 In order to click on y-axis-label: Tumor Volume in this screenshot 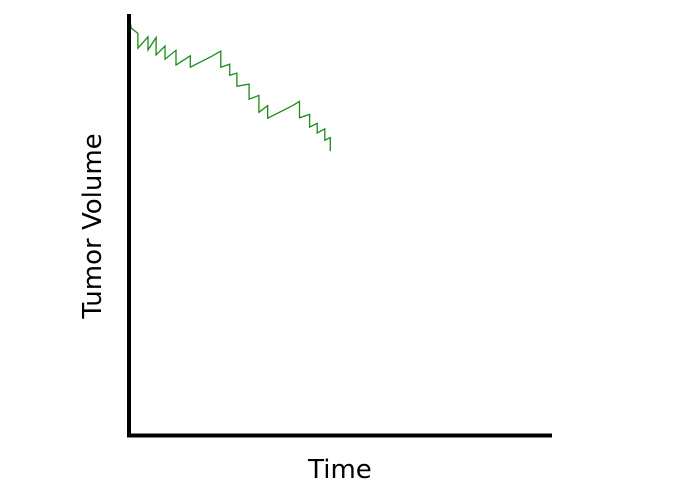, I will do `click(93, 226)`.